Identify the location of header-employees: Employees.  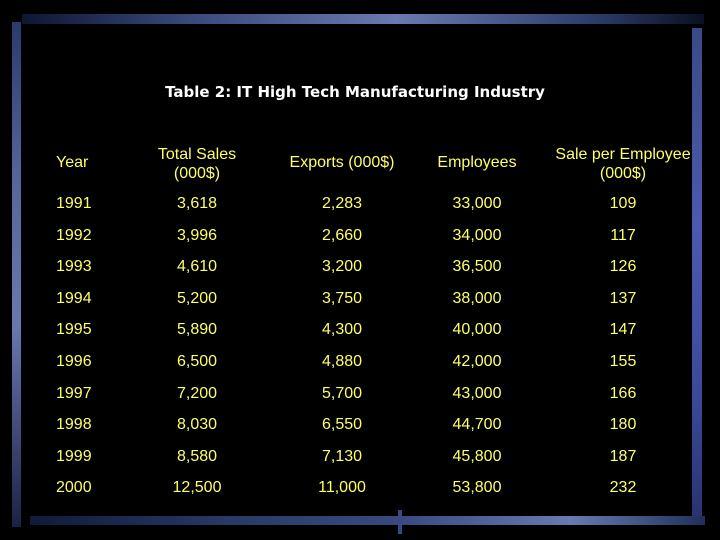
(477, 162).